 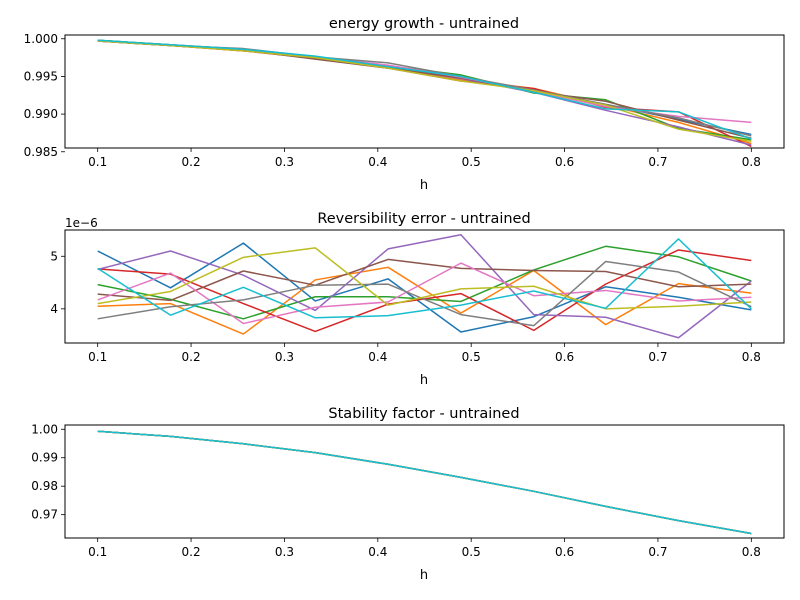 What do you see at coordinates (41, 114) in the screenshot?
I see `y-tick-label: 0.990` at bounding box center [41, 114].